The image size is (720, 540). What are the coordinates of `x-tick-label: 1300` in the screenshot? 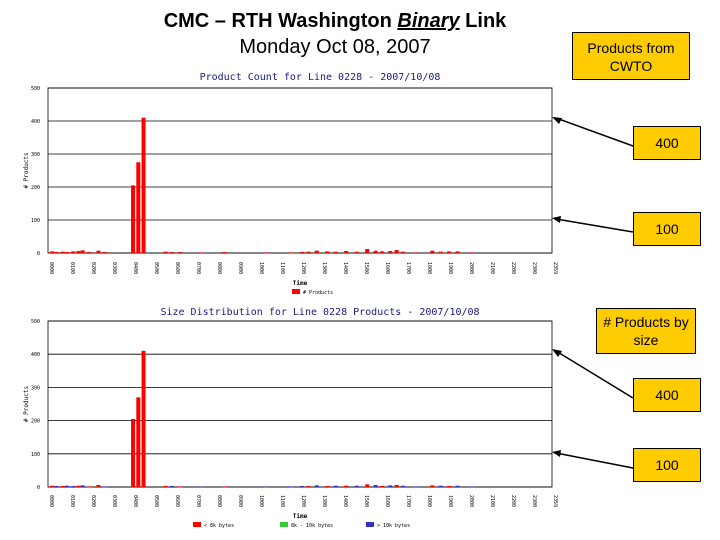 It's located at (324, 501).